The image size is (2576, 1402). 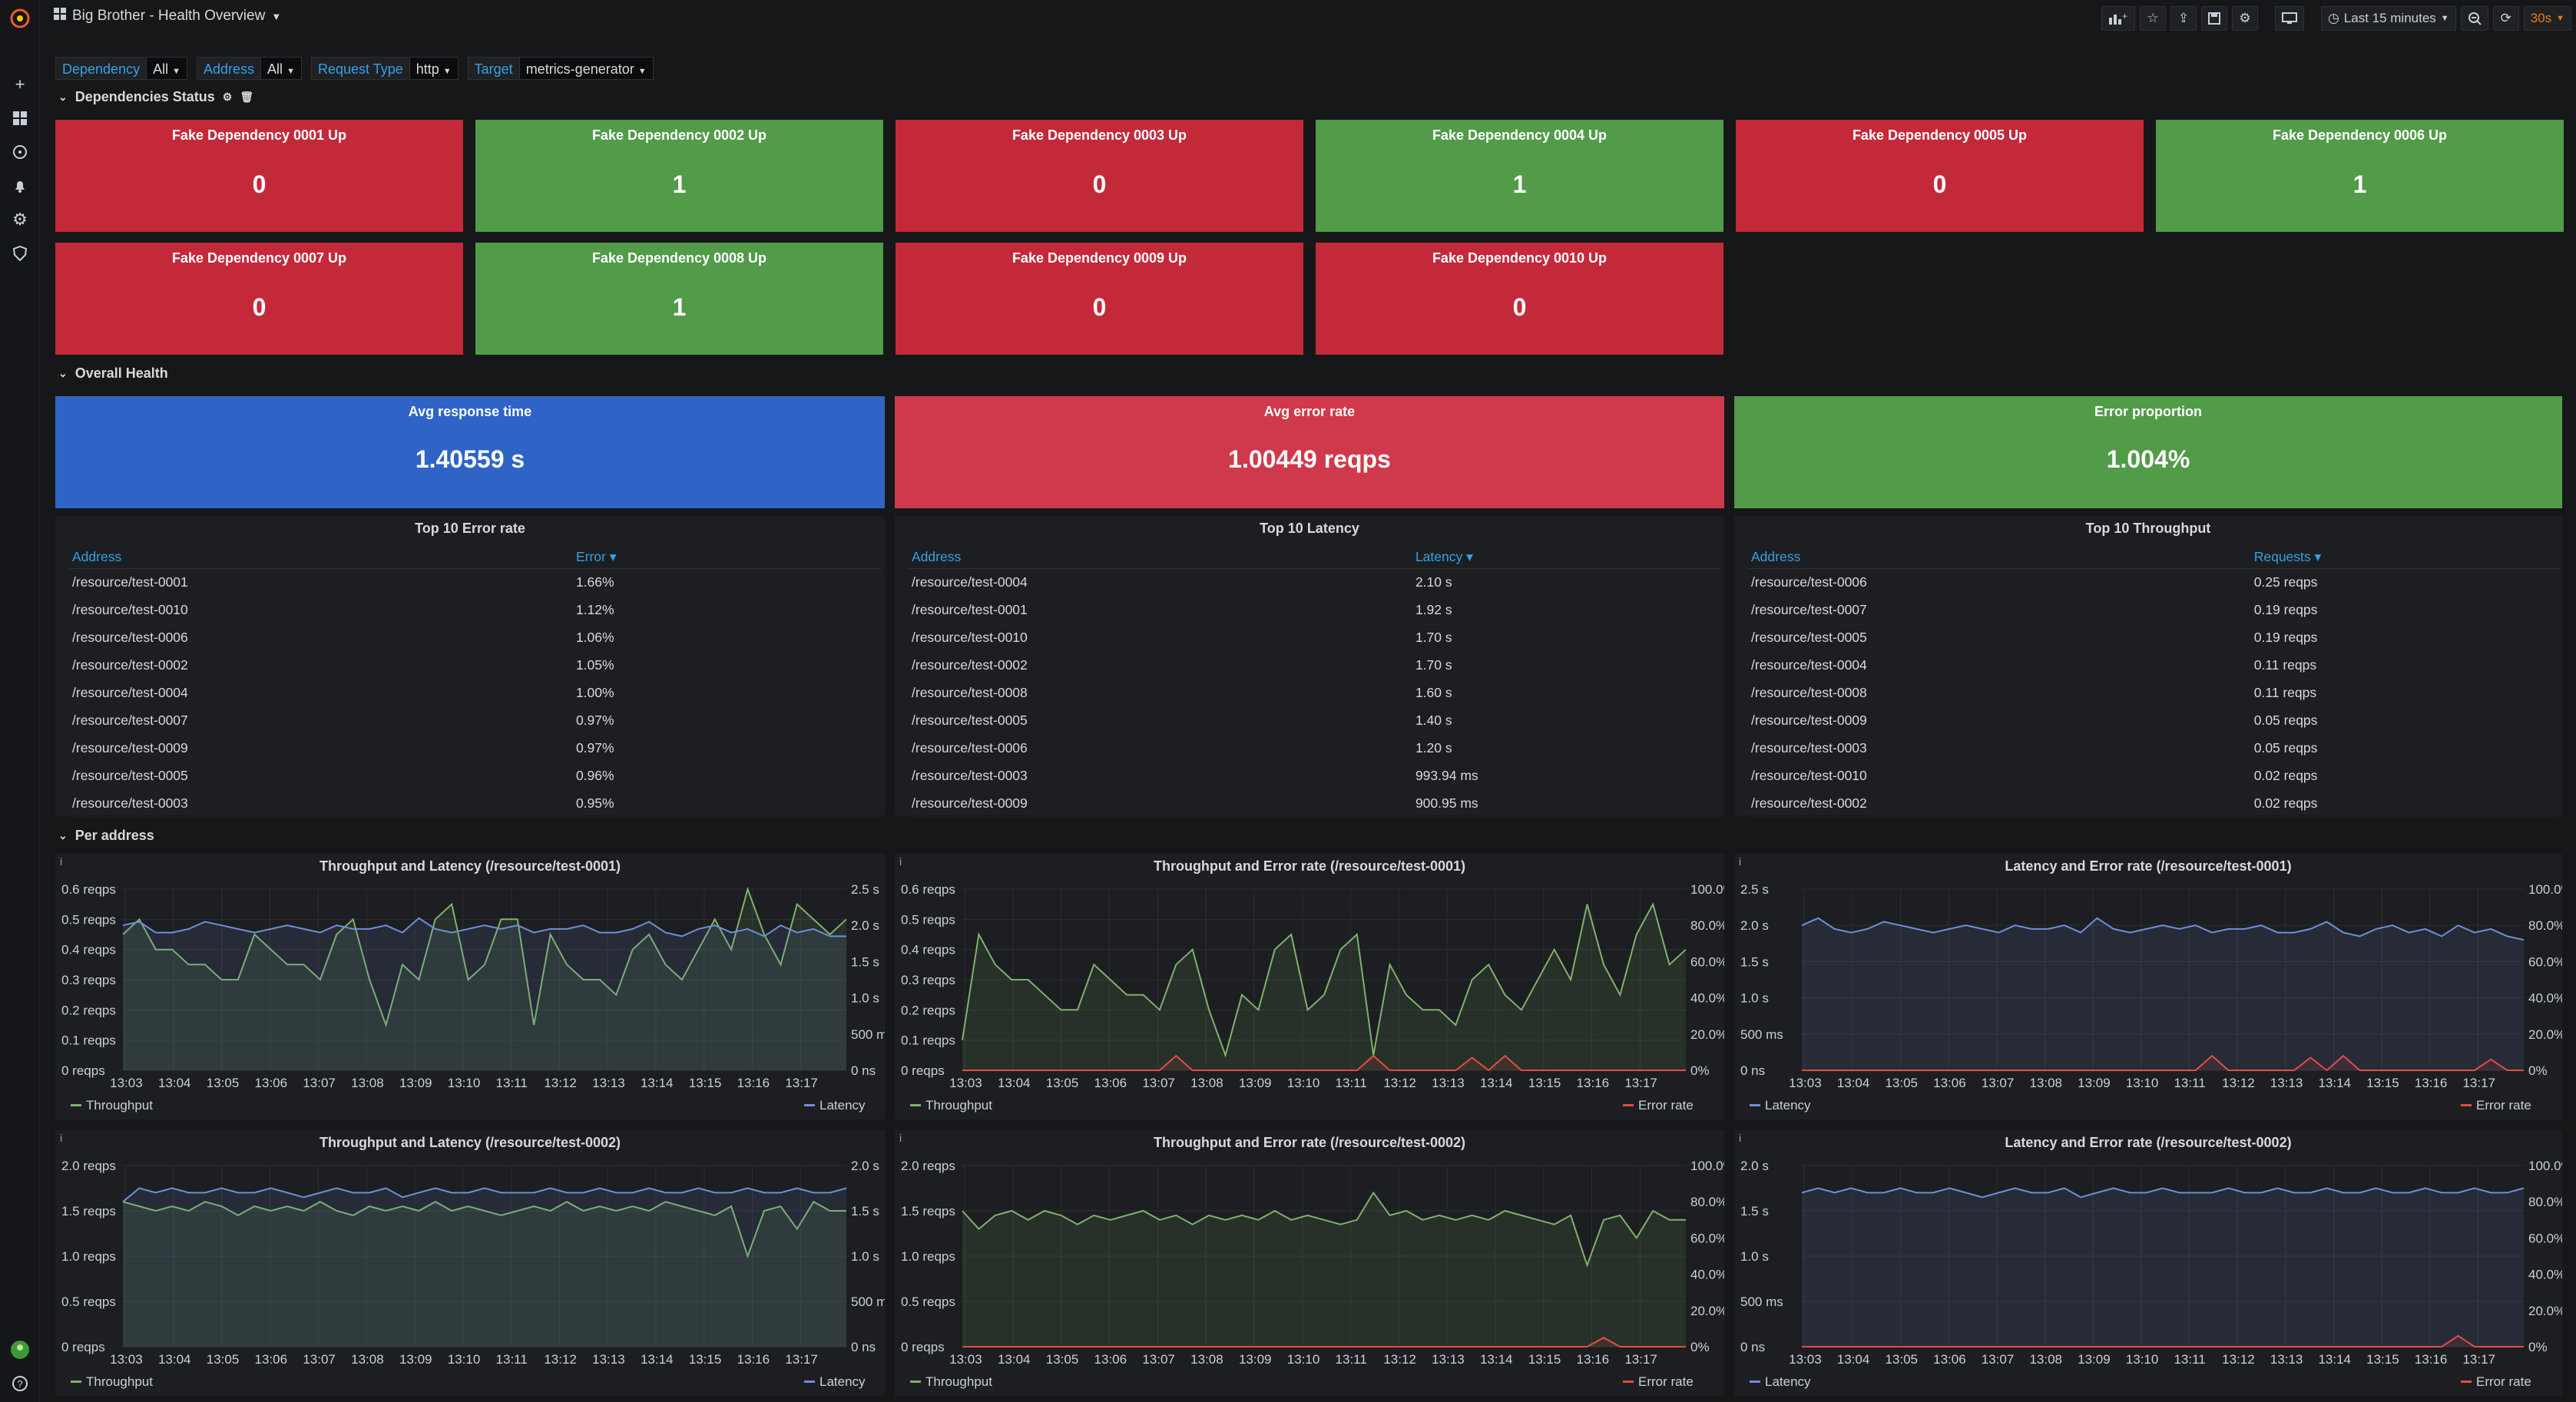 I want to click on row-per-address: ⌄ Per address, so click(x=106, y=836).